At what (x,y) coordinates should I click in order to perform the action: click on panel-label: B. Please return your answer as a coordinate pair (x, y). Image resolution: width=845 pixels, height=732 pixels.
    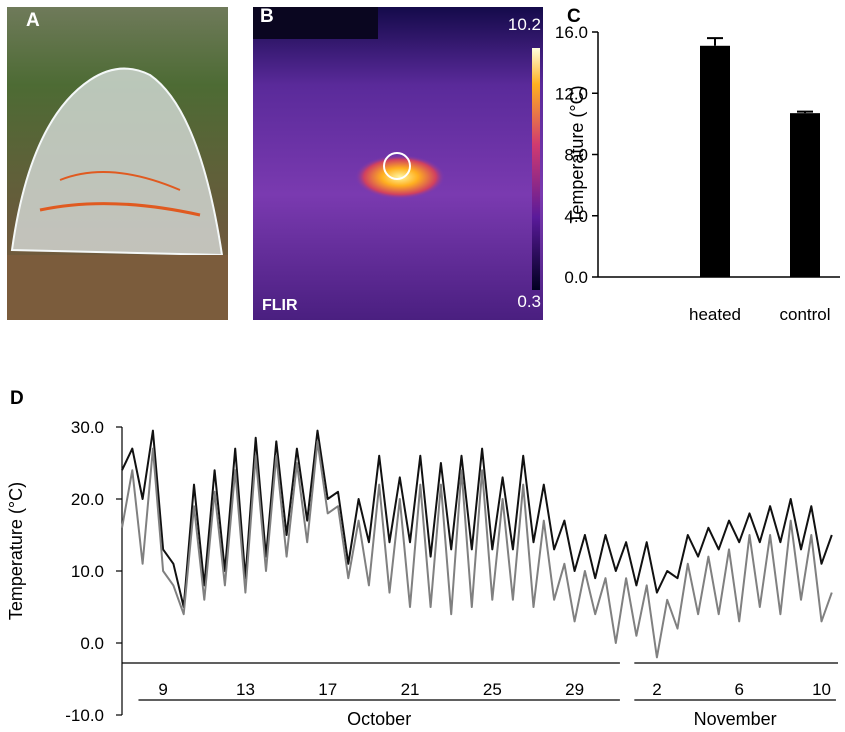
    Looking at the image, I should click on (267, 16).